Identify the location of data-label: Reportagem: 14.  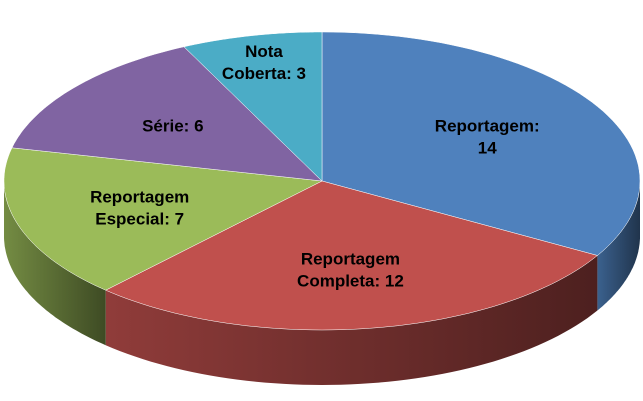
(487, 136).